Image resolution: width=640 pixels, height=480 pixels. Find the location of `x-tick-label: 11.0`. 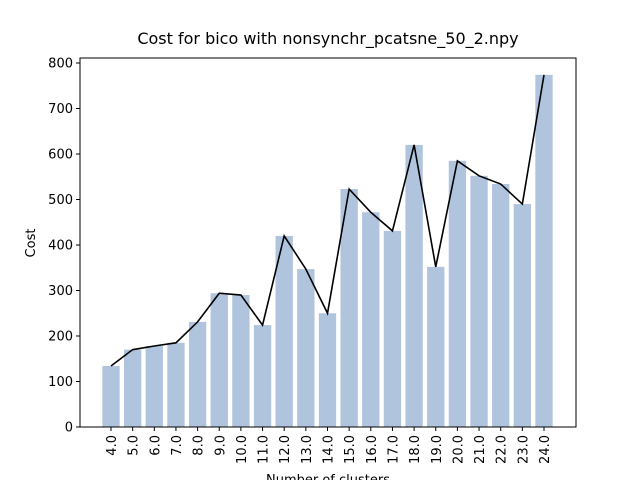

x-tick-label: 11.0 is located at coordinates (264, 449).